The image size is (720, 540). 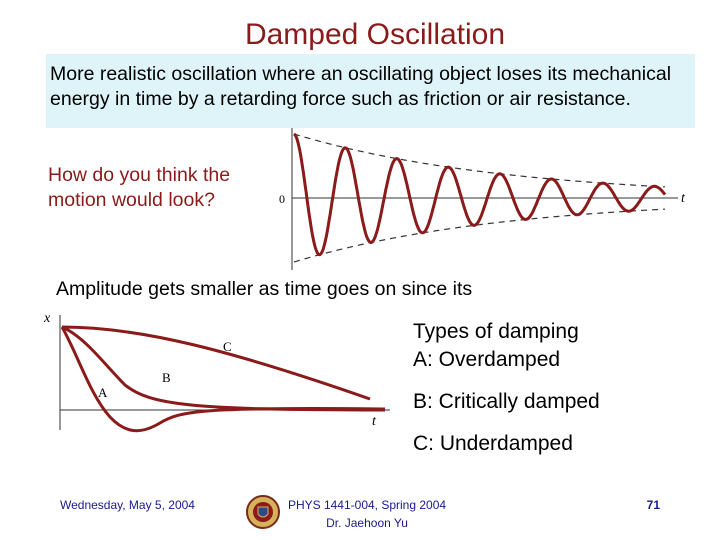 What do you see at coordinates (683, 198) in the screenshot?
I see `t-axis-label: t` at bounding box center [683, 198].